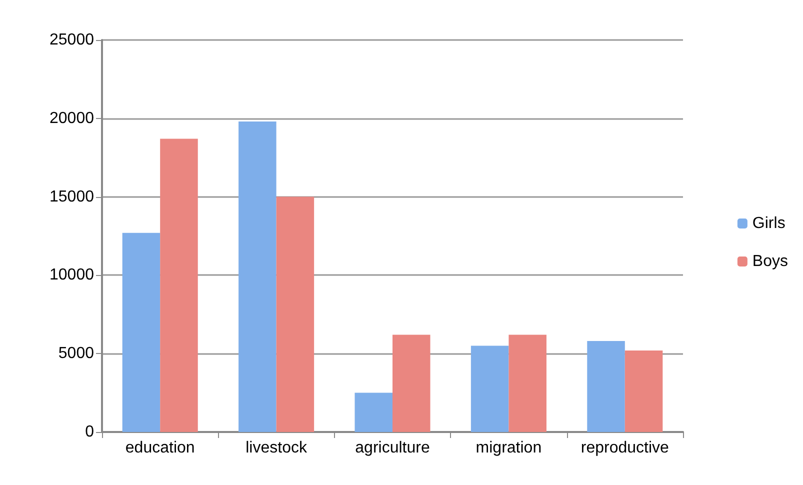  What do you see at coordinates (72, 197) in the screenshot?
I see `y-tick-label: 15000` at bounding box center [72, 197].